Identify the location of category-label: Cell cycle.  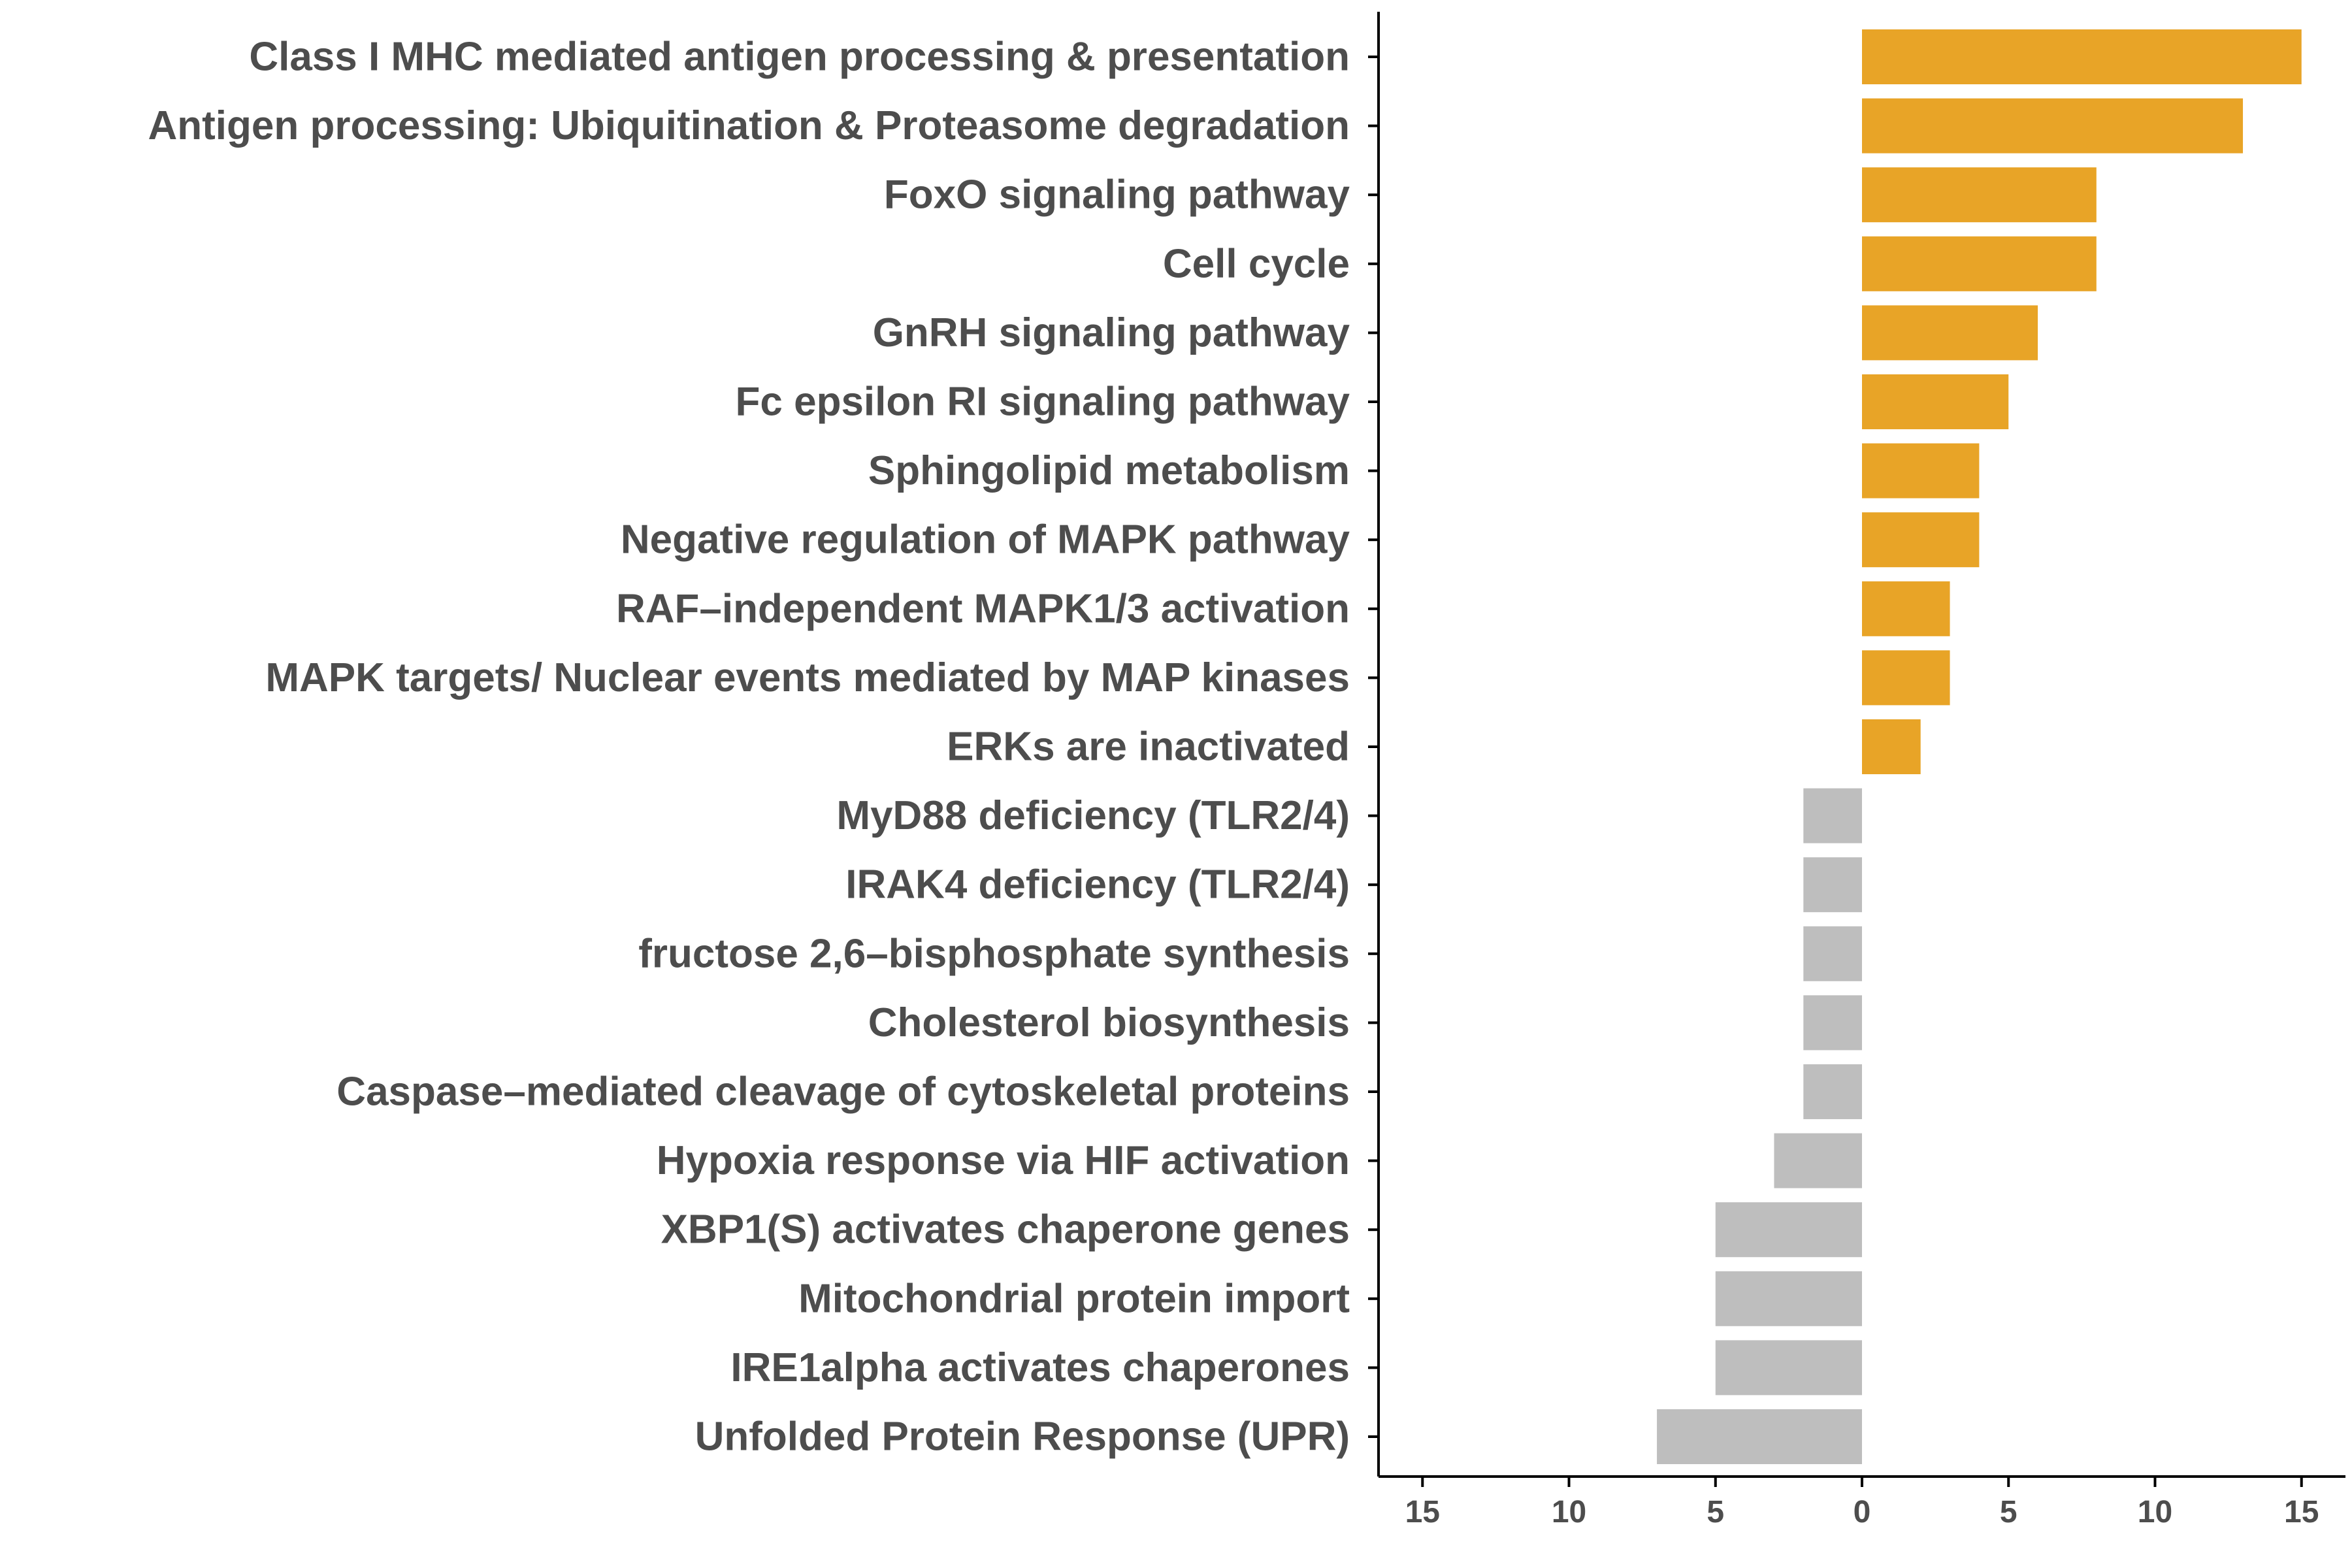
(1256, 263).